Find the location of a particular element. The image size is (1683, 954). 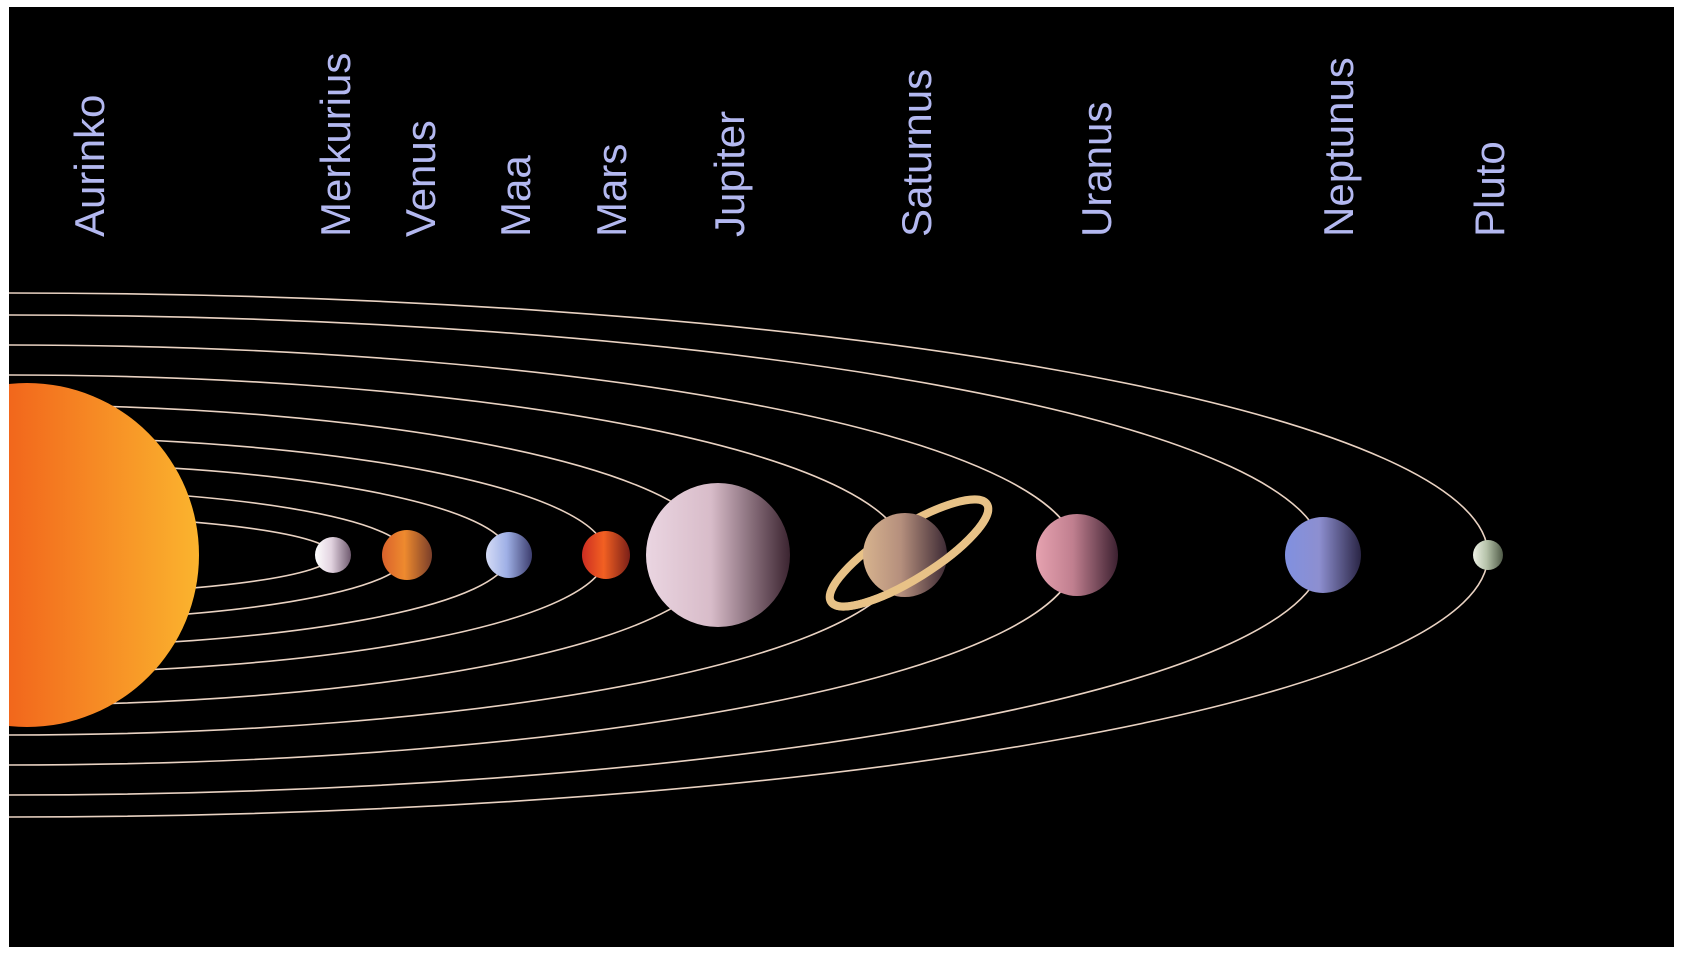

planet-venus is located at coordinates (407, 555).